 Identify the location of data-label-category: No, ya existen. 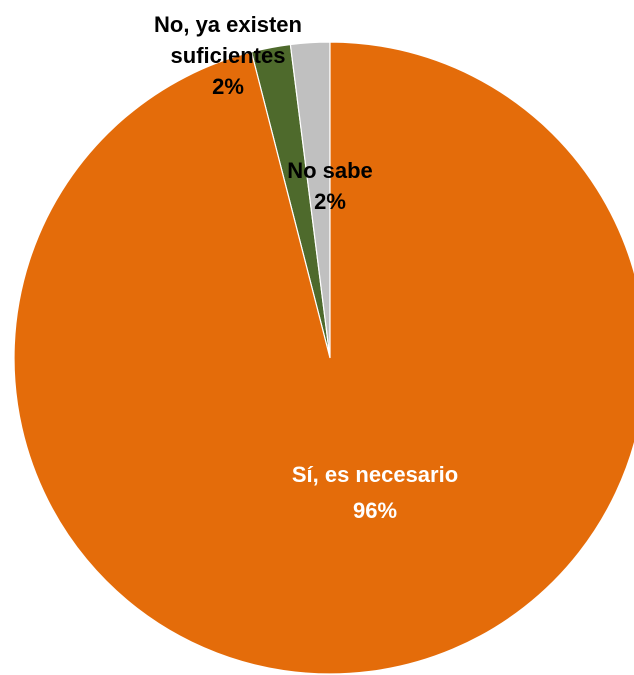
(228, 24).